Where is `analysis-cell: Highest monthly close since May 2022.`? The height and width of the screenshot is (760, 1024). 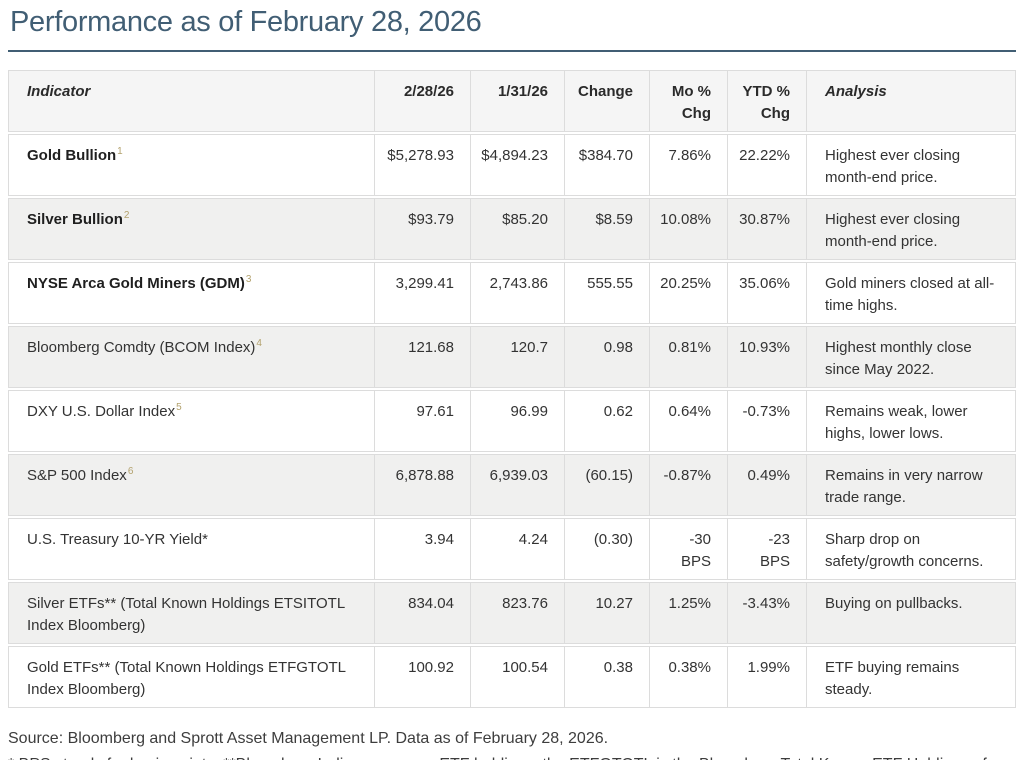
analysis-cell: Highest monthly close since May 2022. is located at coordinates (911, 356).